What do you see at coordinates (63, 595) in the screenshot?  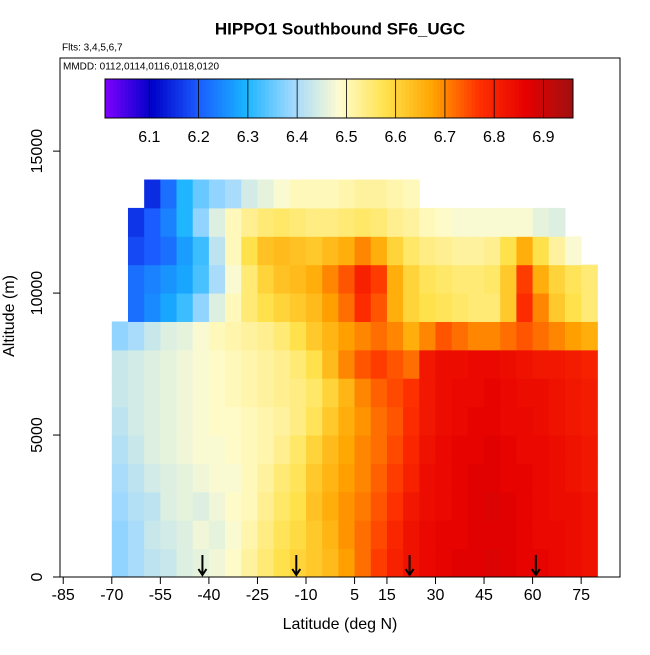 I see `x-tick-label: -85` at bounding box center [63, 595].